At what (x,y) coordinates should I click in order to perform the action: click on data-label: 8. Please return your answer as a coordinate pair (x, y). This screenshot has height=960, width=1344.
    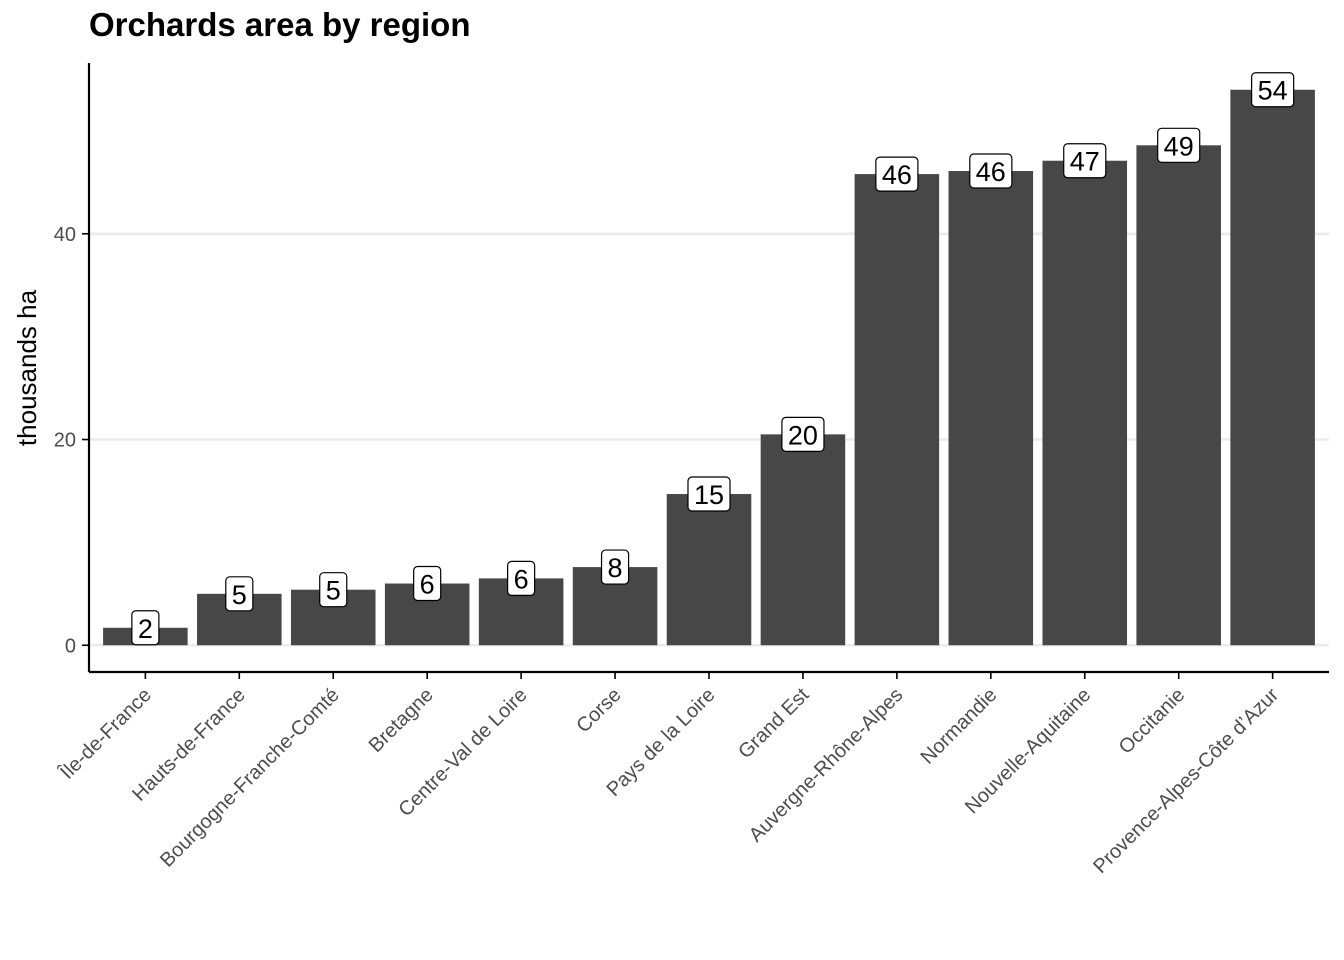
    Looking at the image, I should click on (615, 567).